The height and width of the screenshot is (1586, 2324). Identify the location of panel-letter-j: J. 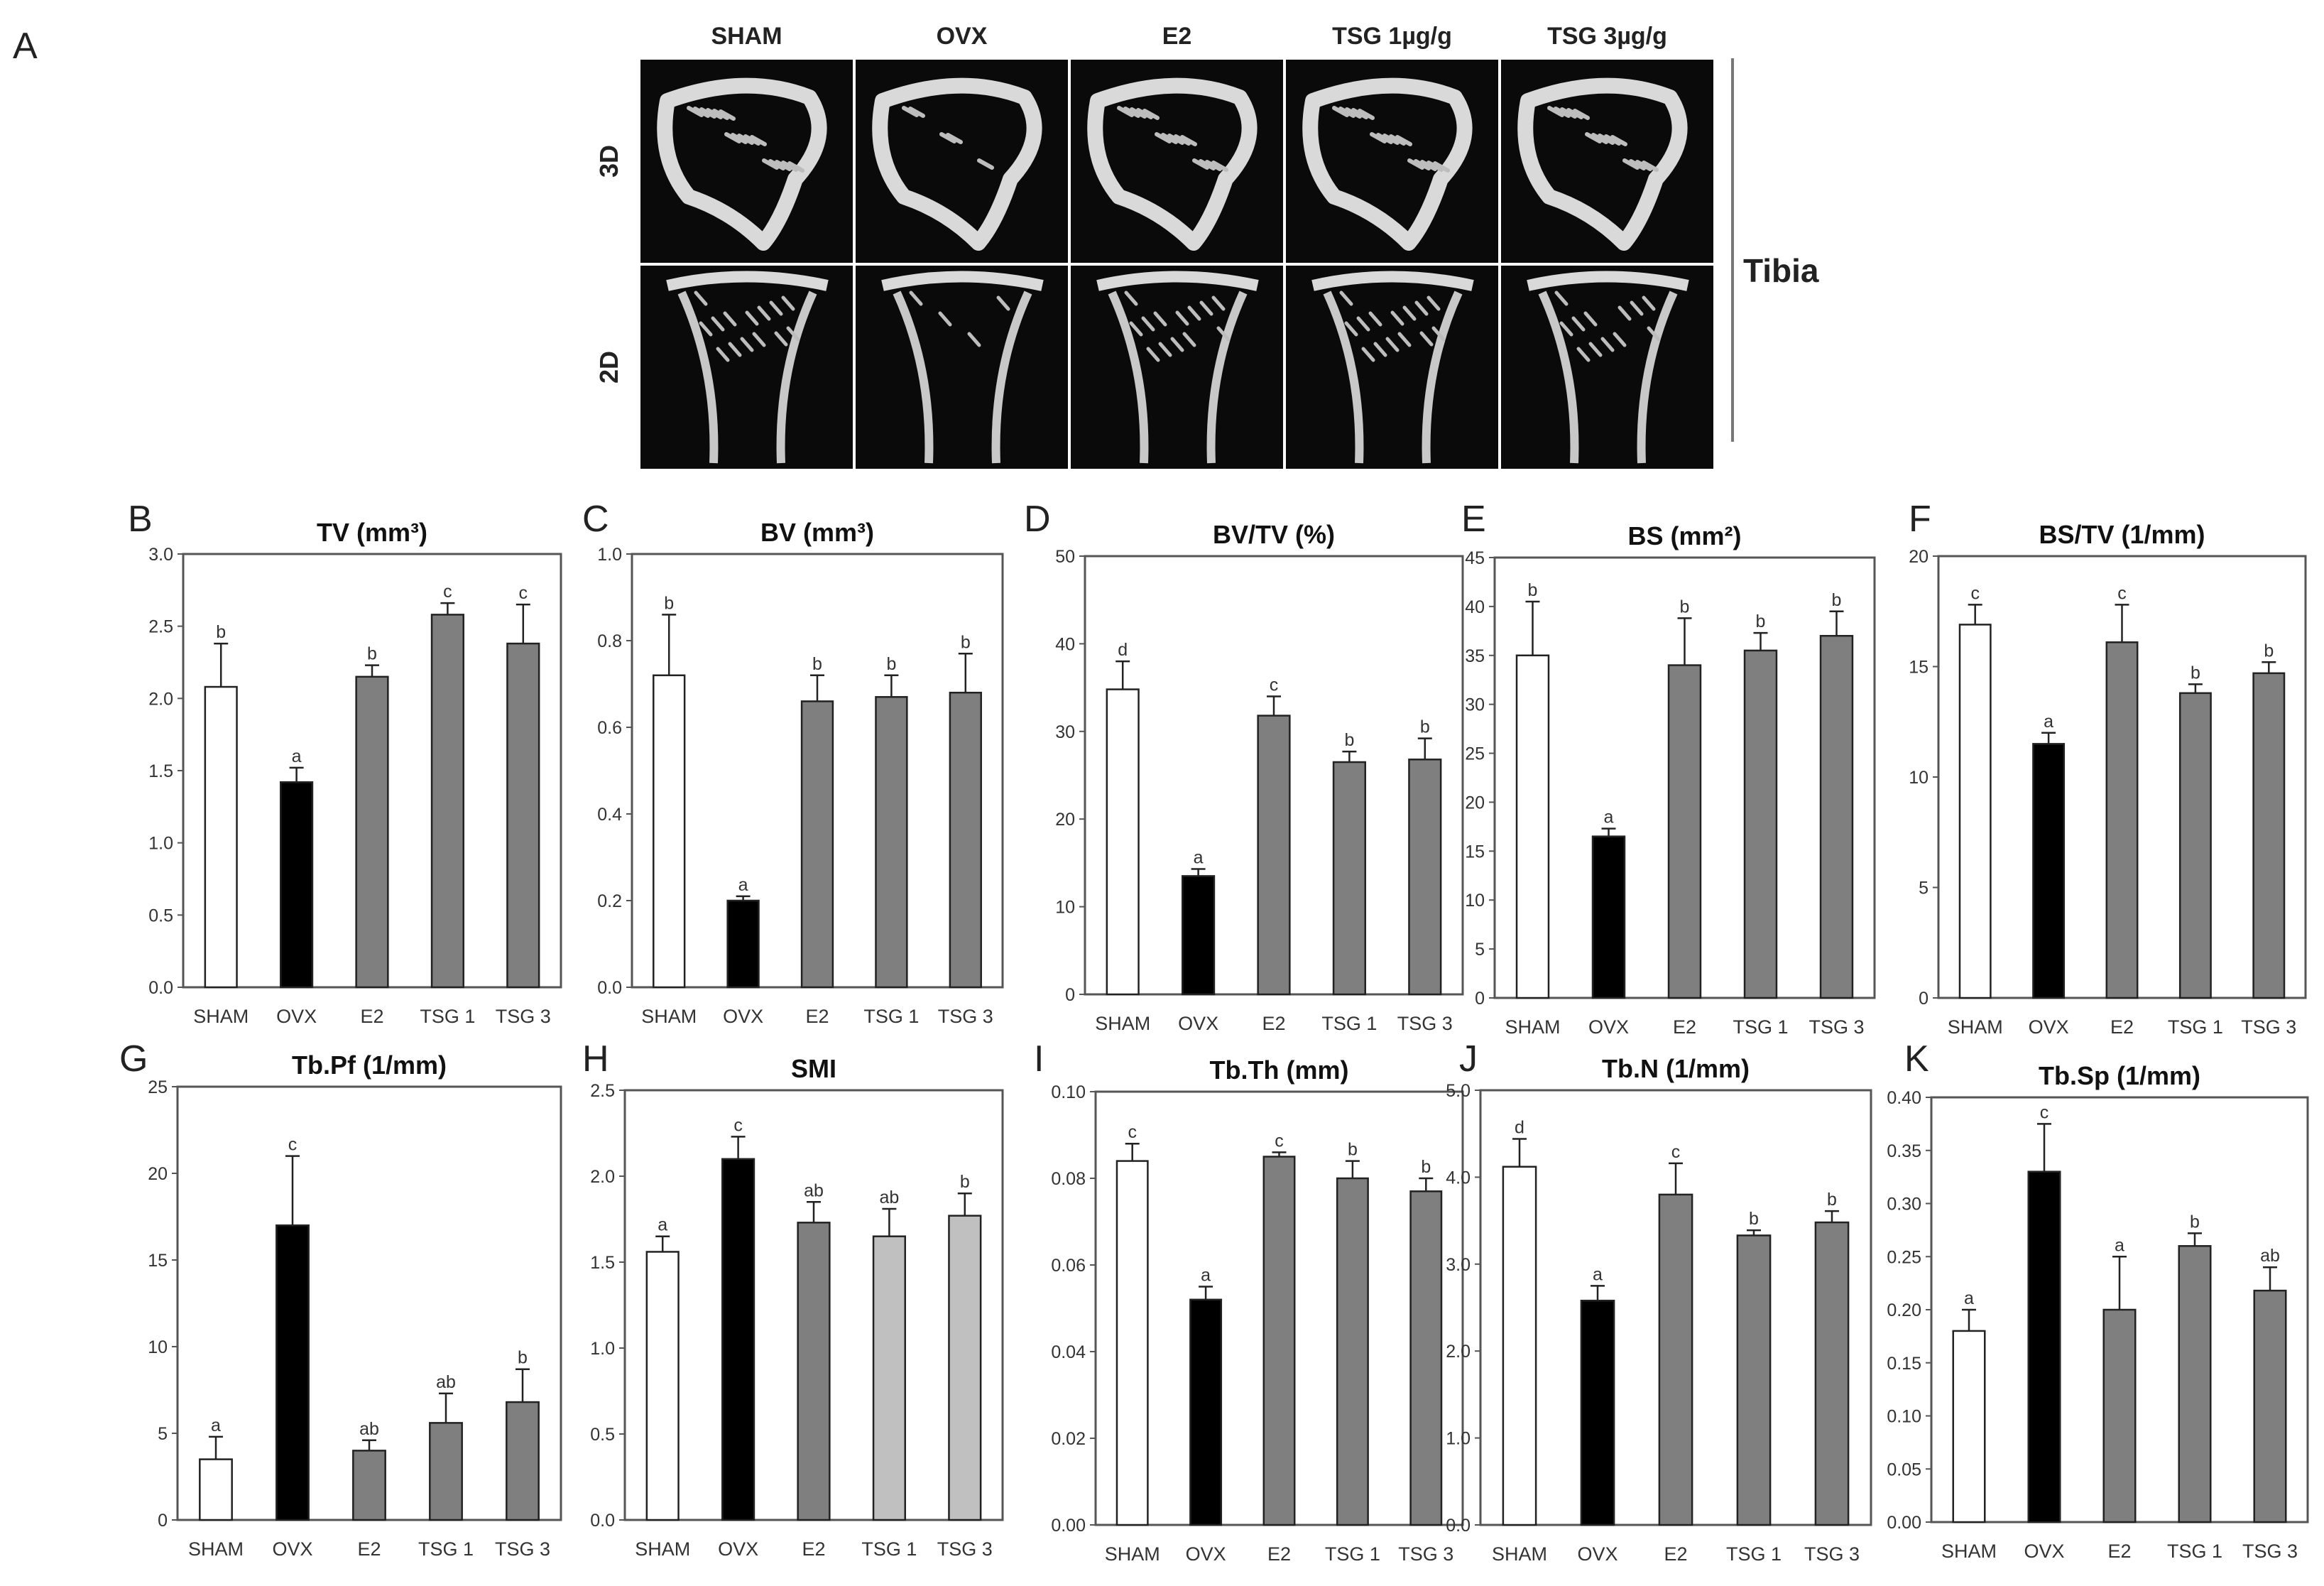
(1468, 1059).